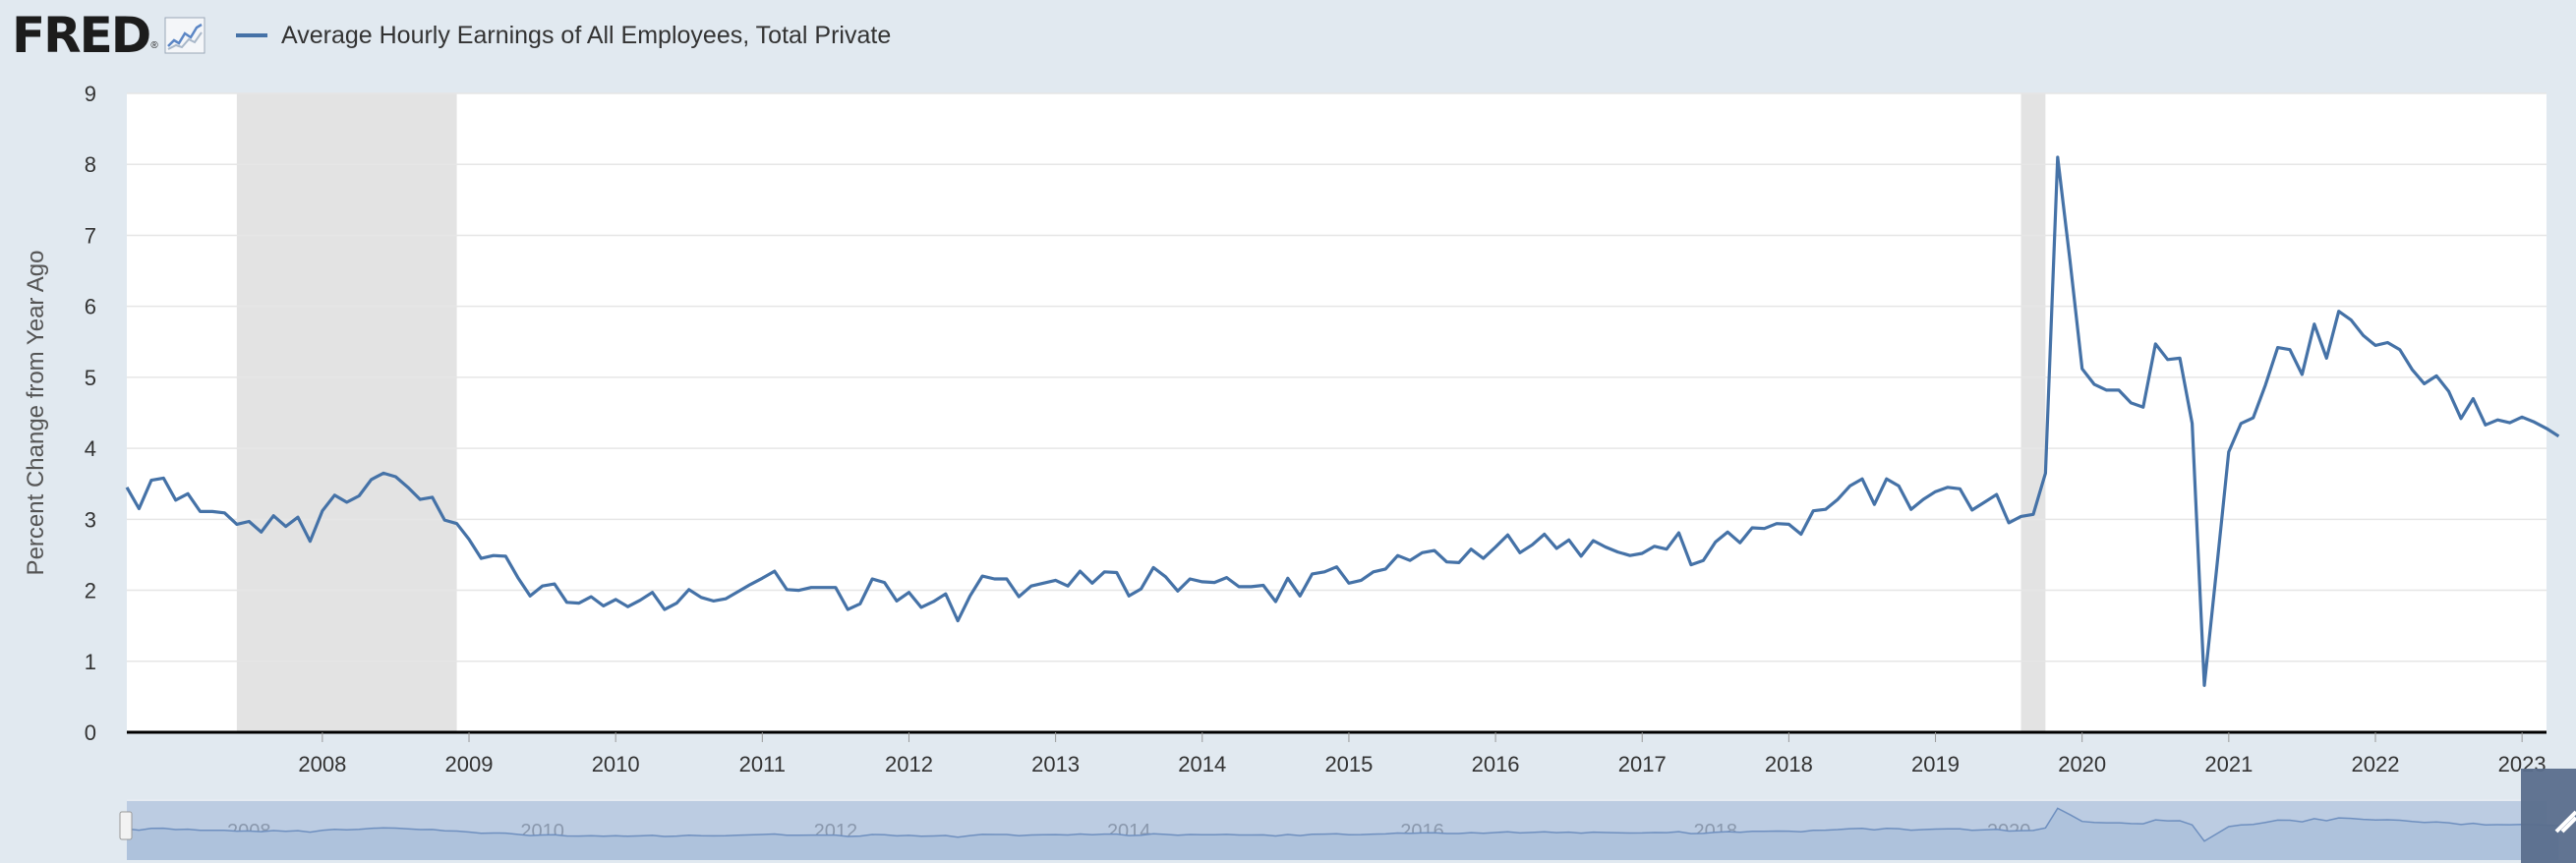 The image size is (2576, 863). Describe the element at coordinates (36, 413) in the screenshot. I see `y-axis-title: Percent Change from Year Ago` at that location.